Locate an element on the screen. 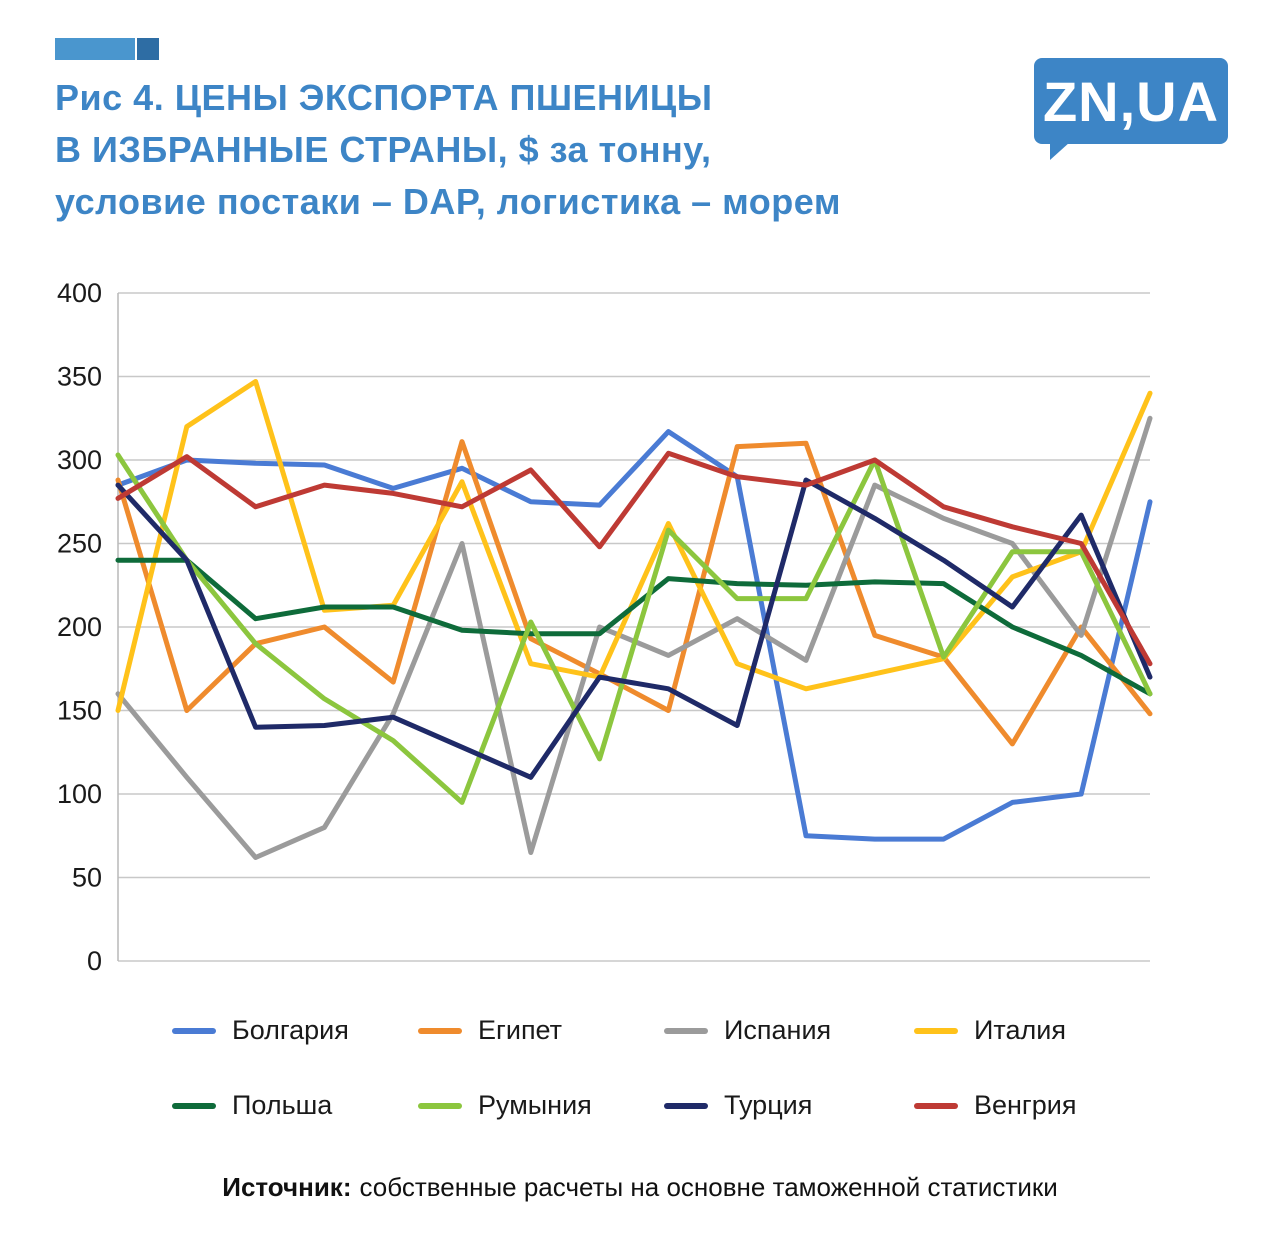 Image resolution: width=1280 pixels, height=1240 pixels. legend-item-4: Италия is located at coordinates (1037, 1030).